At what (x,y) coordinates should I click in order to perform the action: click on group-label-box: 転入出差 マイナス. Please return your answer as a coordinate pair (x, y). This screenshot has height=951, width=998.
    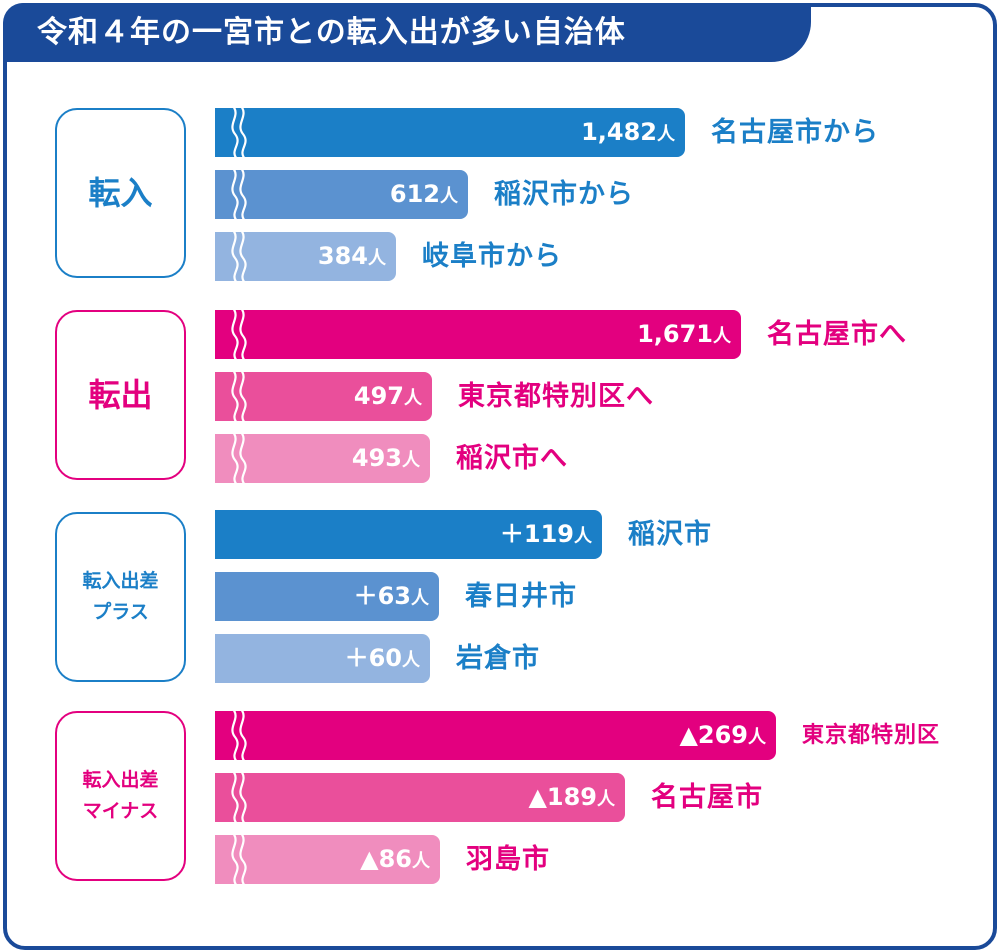
    Looking at the image, I should click on (120, 796).